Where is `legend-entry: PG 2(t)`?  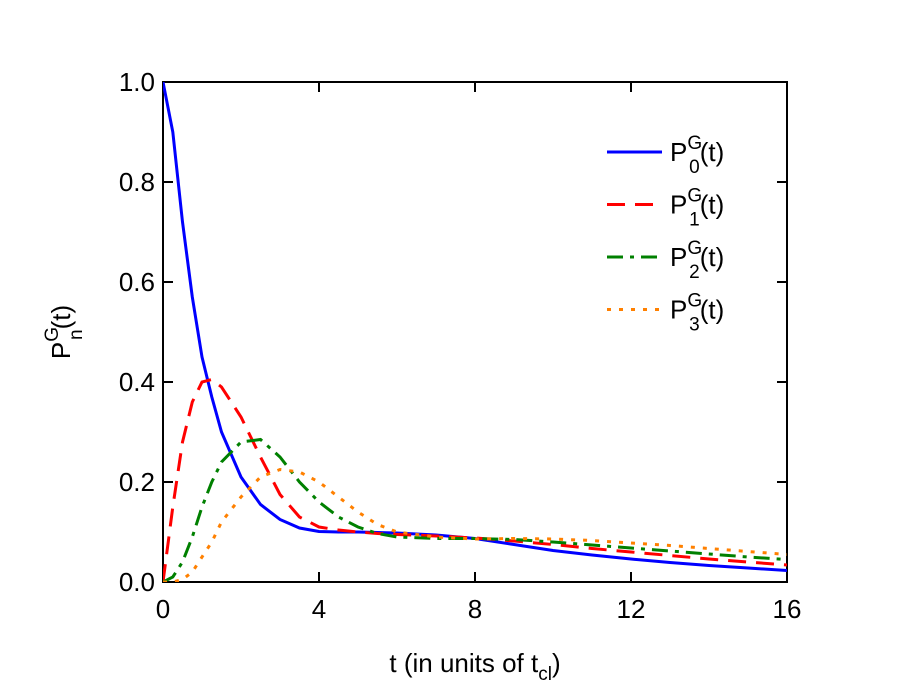
legend-entry: PG 2(t) is located at coordinates (697, 260).